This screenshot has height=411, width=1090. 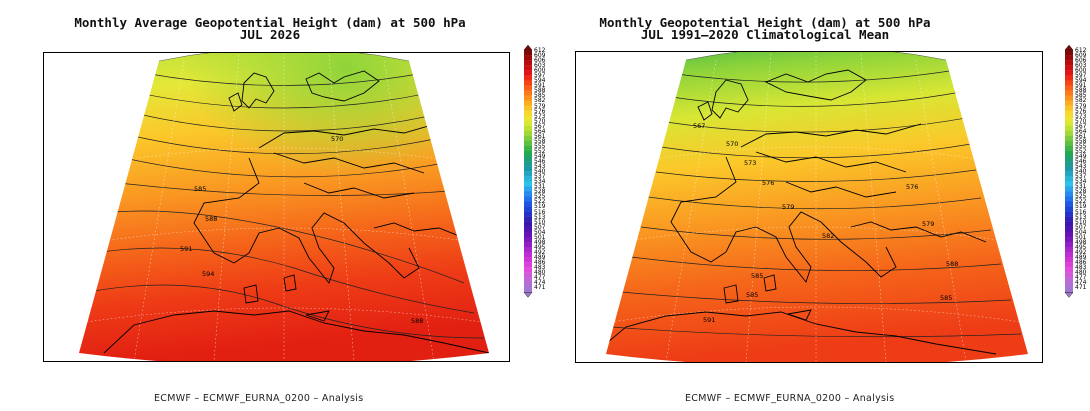 I want to click on colorbar-level-label: 477, so click(x=1081, y=278).